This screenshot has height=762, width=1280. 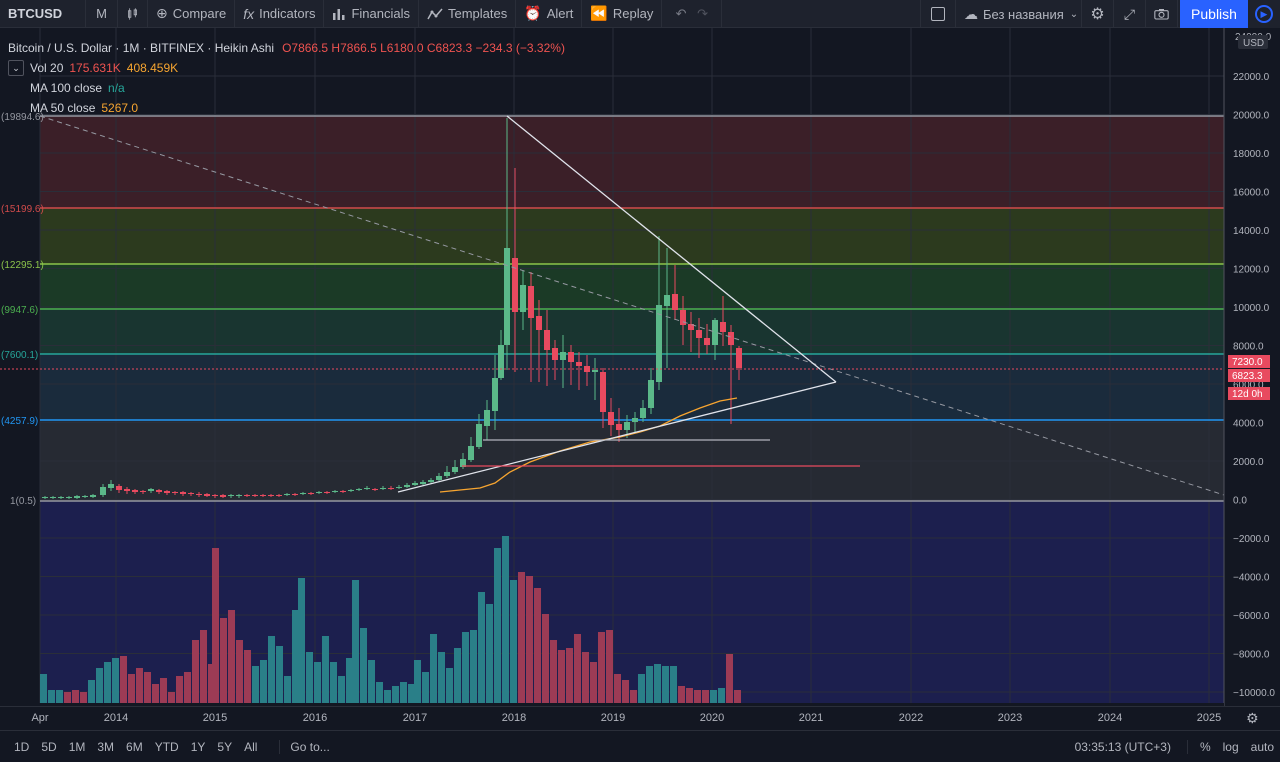 What do you see at coordinates (286, 108) in the screenshot?
I see `legend-ma50-row: MA 50 close 5267.0` at bounding box center [286, 108].